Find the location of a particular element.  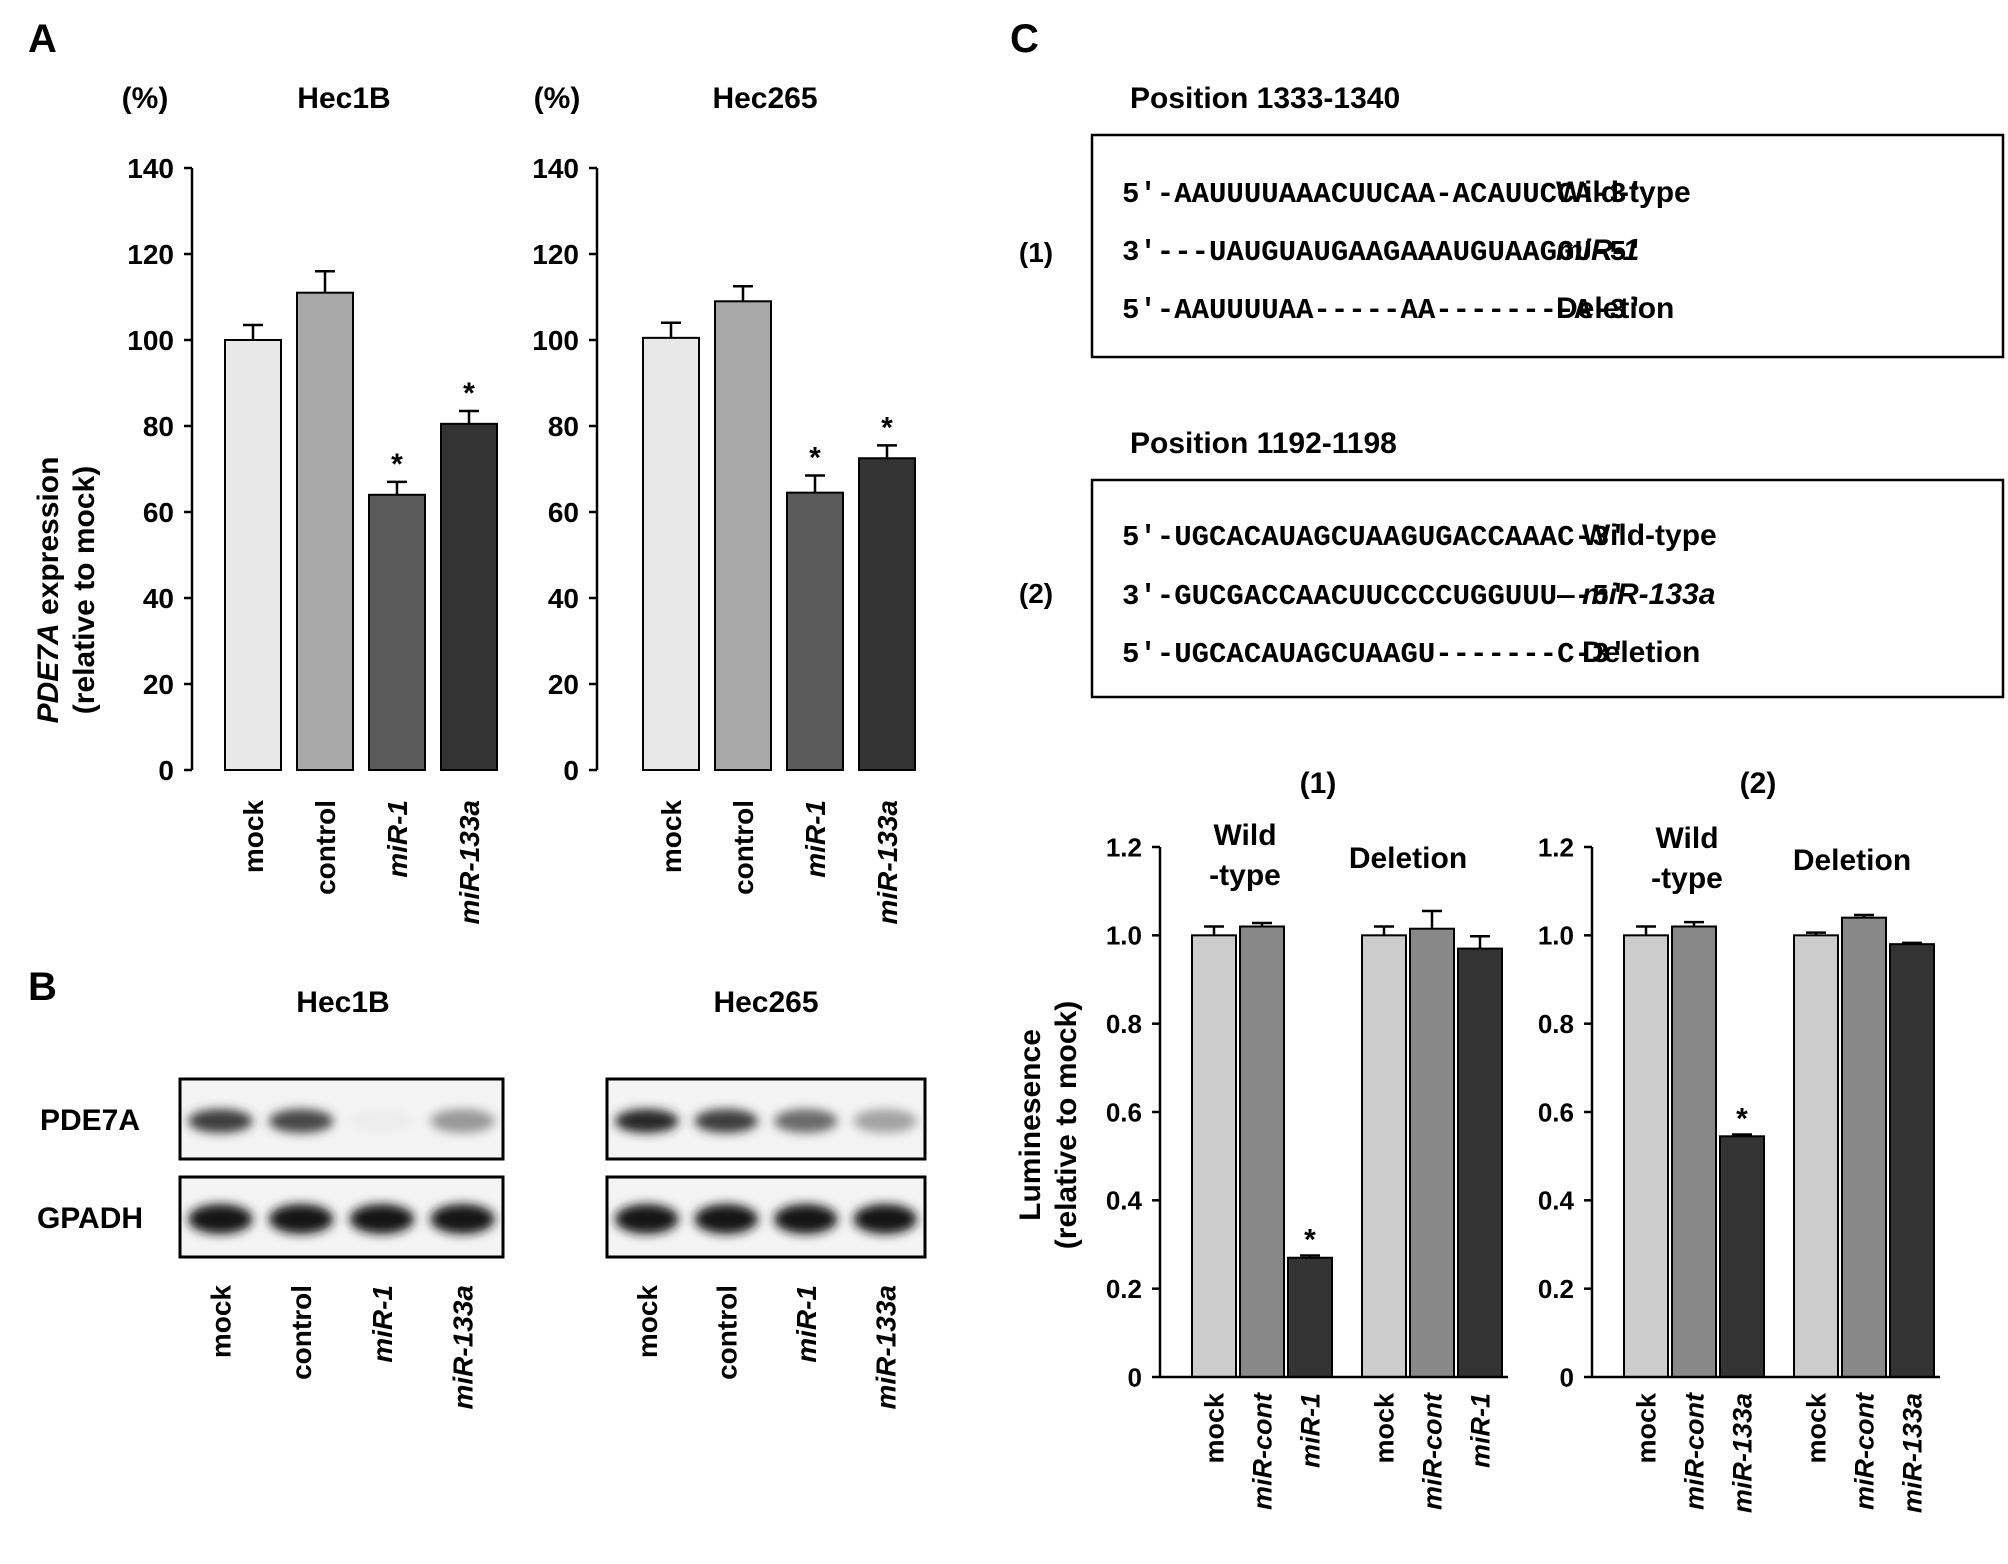

sequence-position: Position 1333-1340 is located at coordinates (1265, 98).